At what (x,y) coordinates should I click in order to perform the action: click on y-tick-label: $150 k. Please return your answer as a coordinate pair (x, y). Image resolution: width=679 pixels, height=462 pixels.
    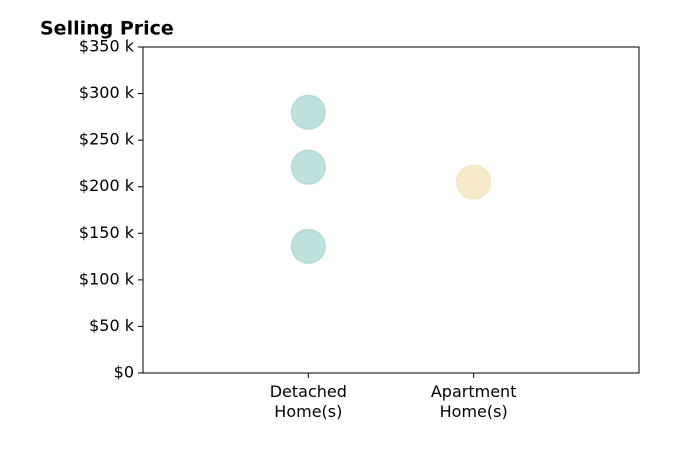
    Looking at the image, I should click on (107, 232).